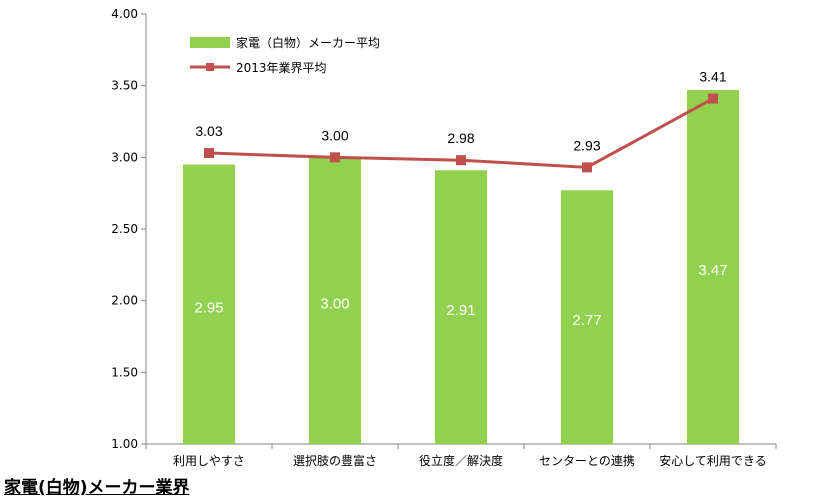 The height and width of the screenshot is (500, 830). I want to click on y-tick-label: 1.50, so click(124, 372).